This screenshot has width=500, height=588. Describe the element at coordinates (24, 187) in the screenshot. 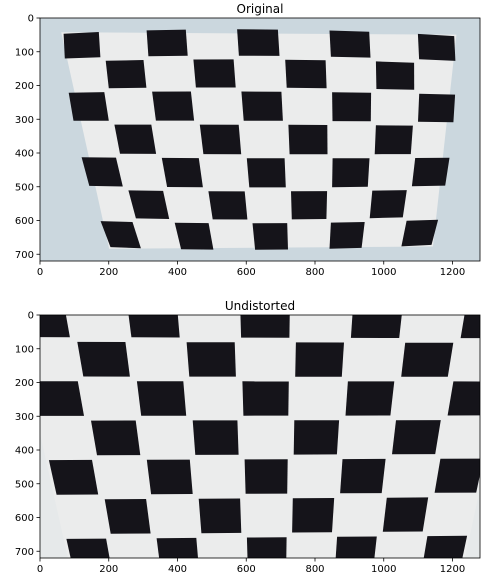

I see `y-tick-label: 500` at that location.